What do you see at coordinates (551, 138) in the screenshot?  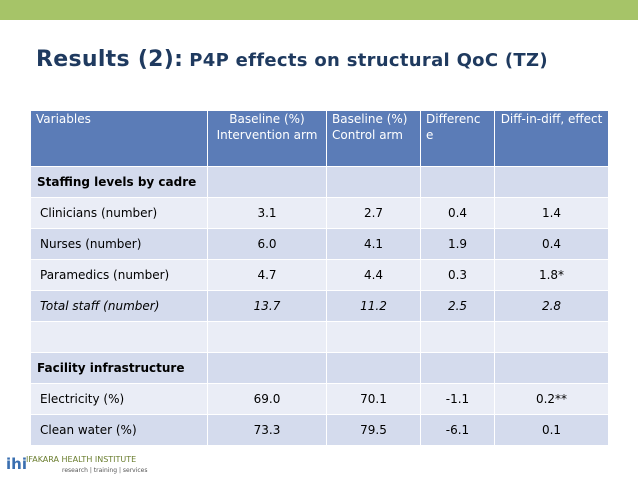 I see `header-diff-in-diff: Diff-in-diff, effect` at bounding box center [551, 138].